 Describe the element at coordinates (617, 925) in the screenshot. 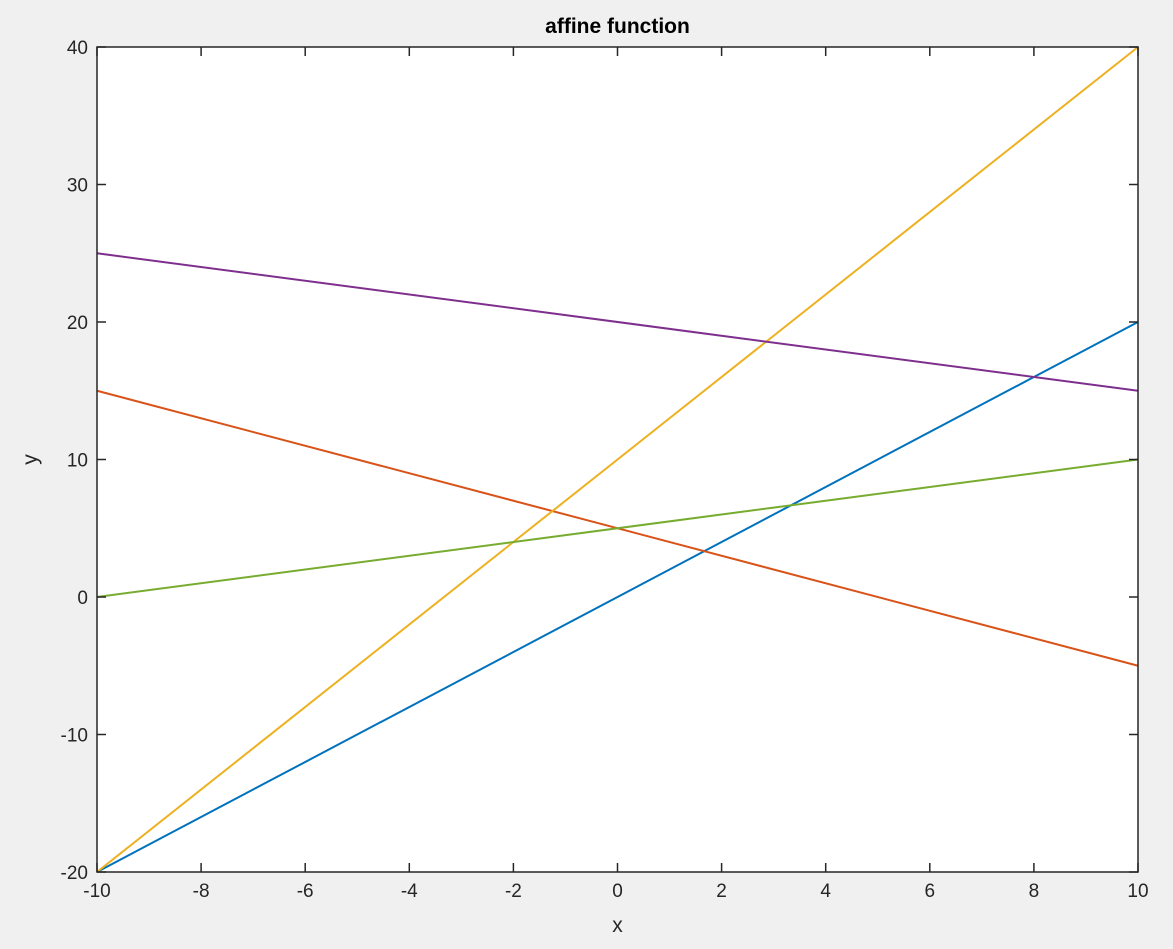

I see `x-axis-title: x` at that location.